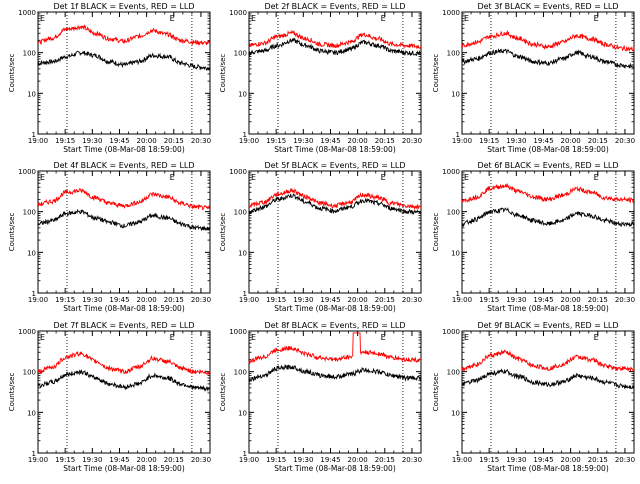 Image resolution: width=640 pixels, height=484 pixels. I want to click on panel-title: Det 4f BLACK = Events, RED = LLD, so click(123, 165).